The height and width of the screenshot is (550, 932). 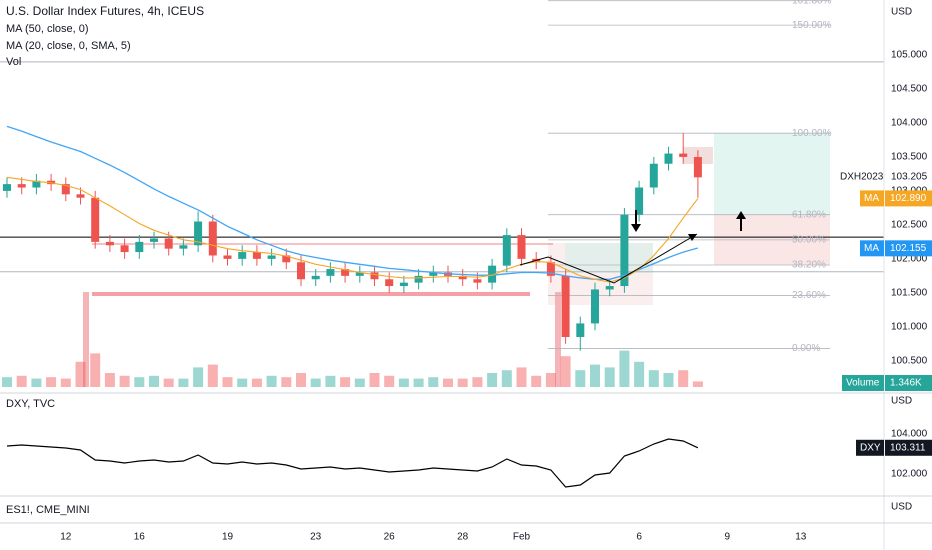 I want to click on dxy-badge, so click(x=908, y=447).